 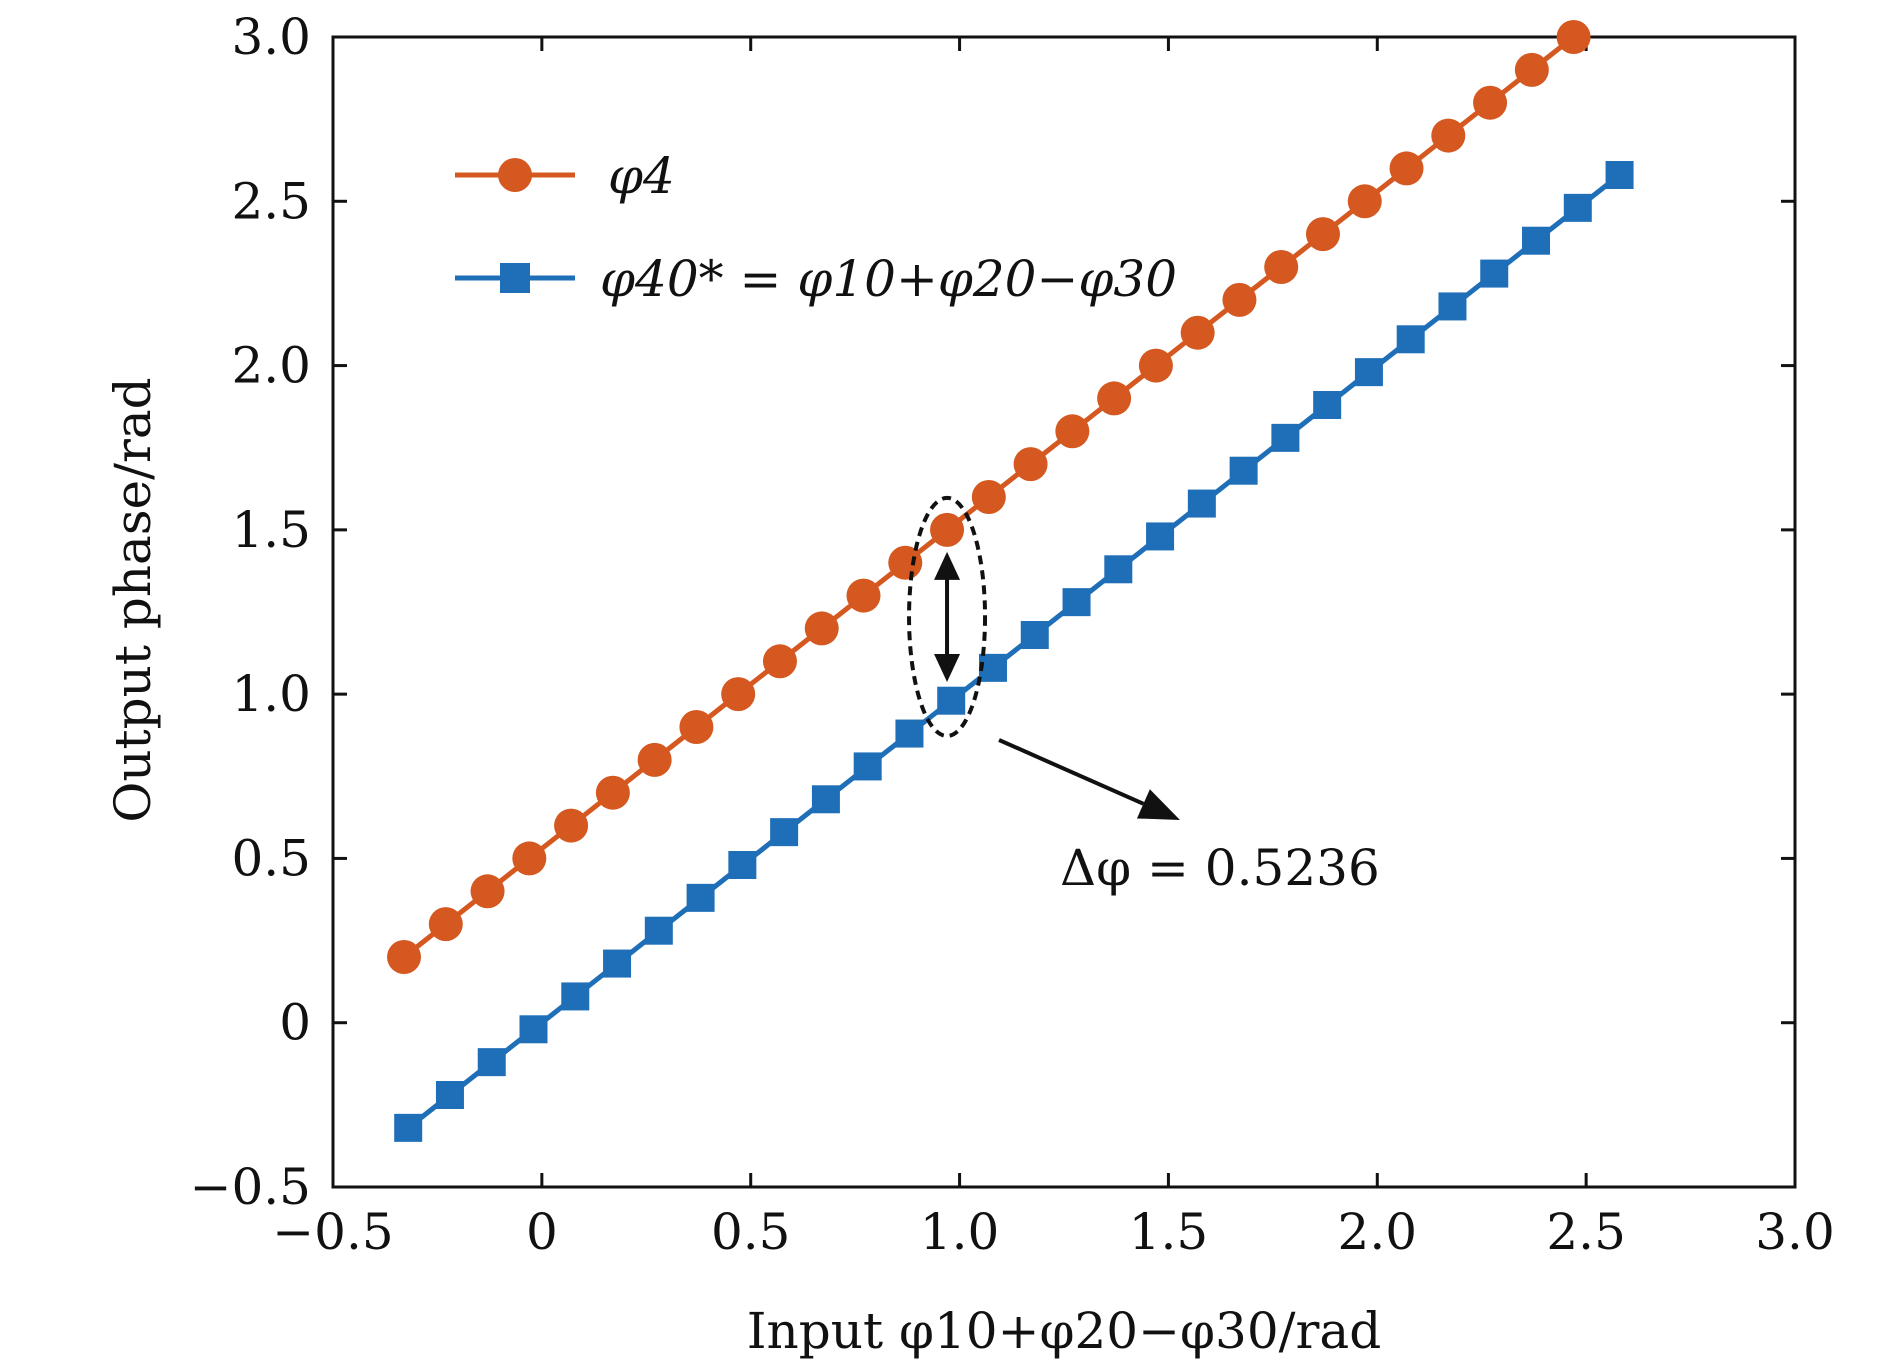 I want to click on legend-marker-phi4, so click(x=515, y=175).